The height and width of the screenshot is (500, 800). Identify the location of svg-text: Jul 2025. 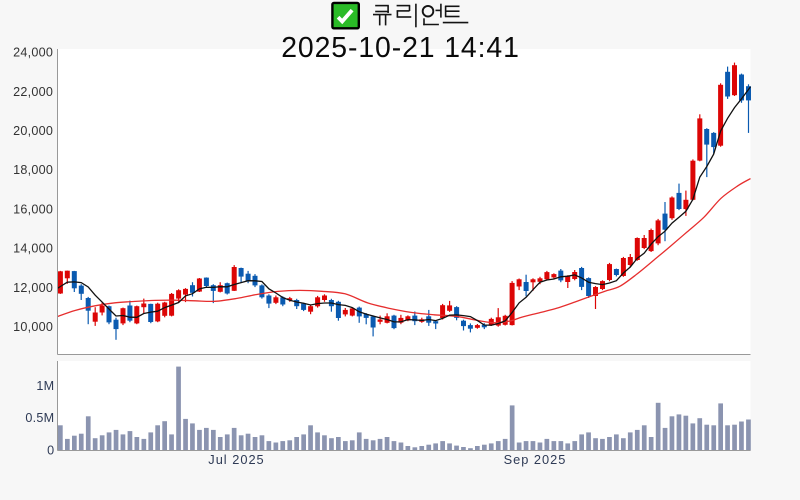
(236, 459).